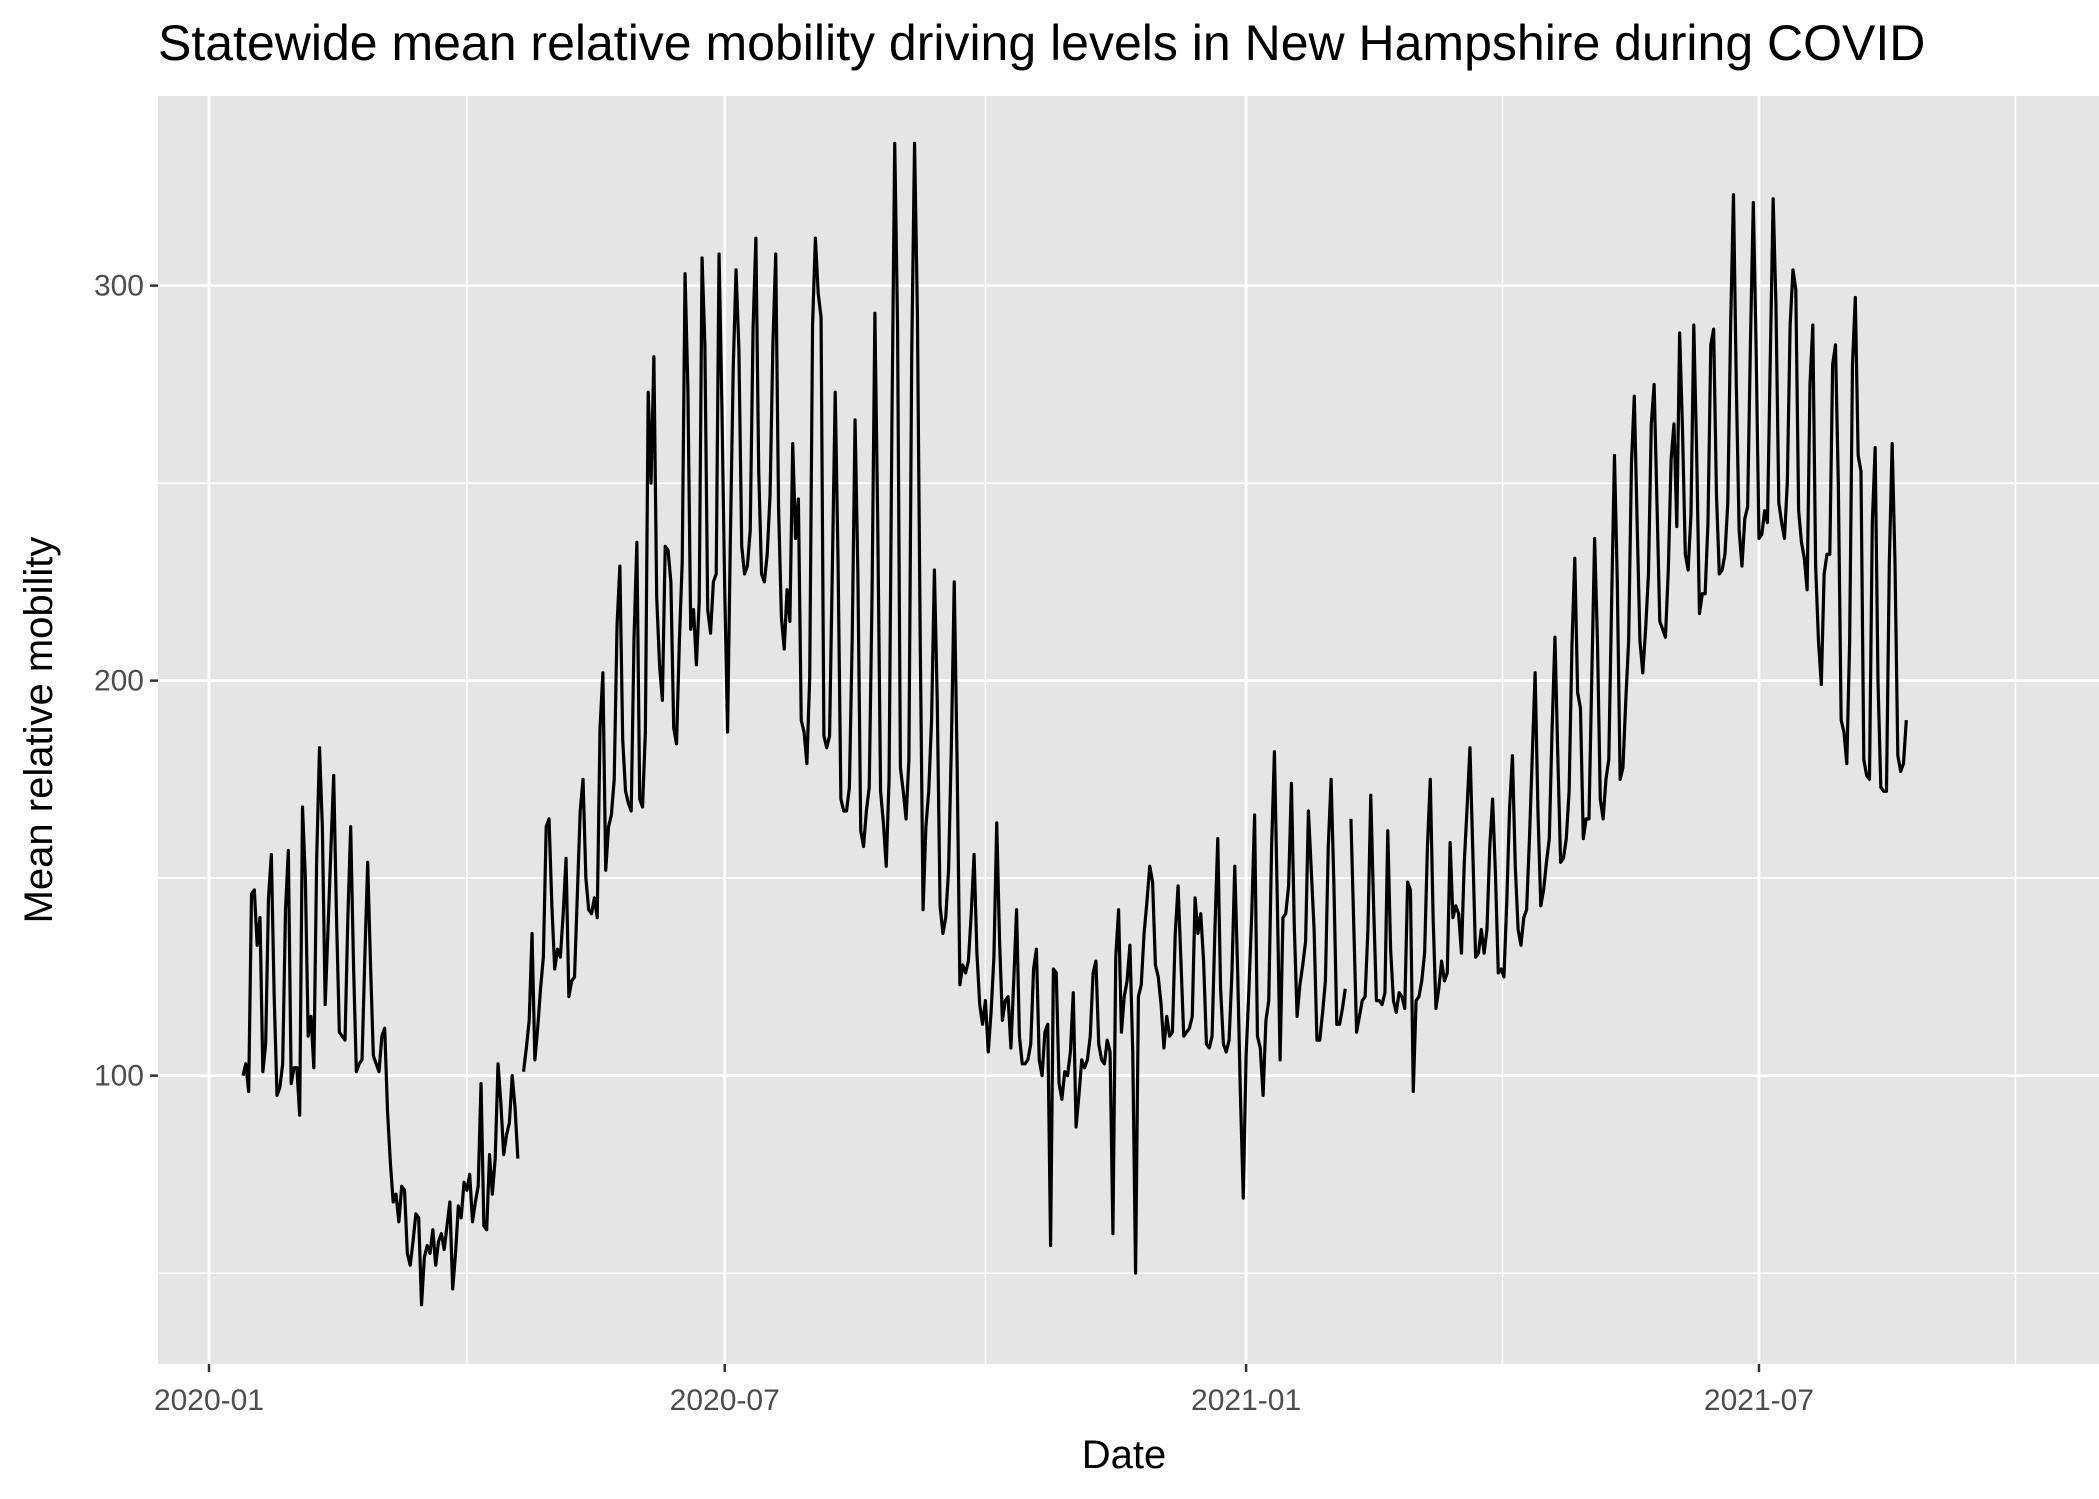 The height and width of the screenshot is (1499, 2099). Describe the element at coordinates (39, 730) in the screenshot. I see `y-axis-title: Mean relative mobility` at that location.